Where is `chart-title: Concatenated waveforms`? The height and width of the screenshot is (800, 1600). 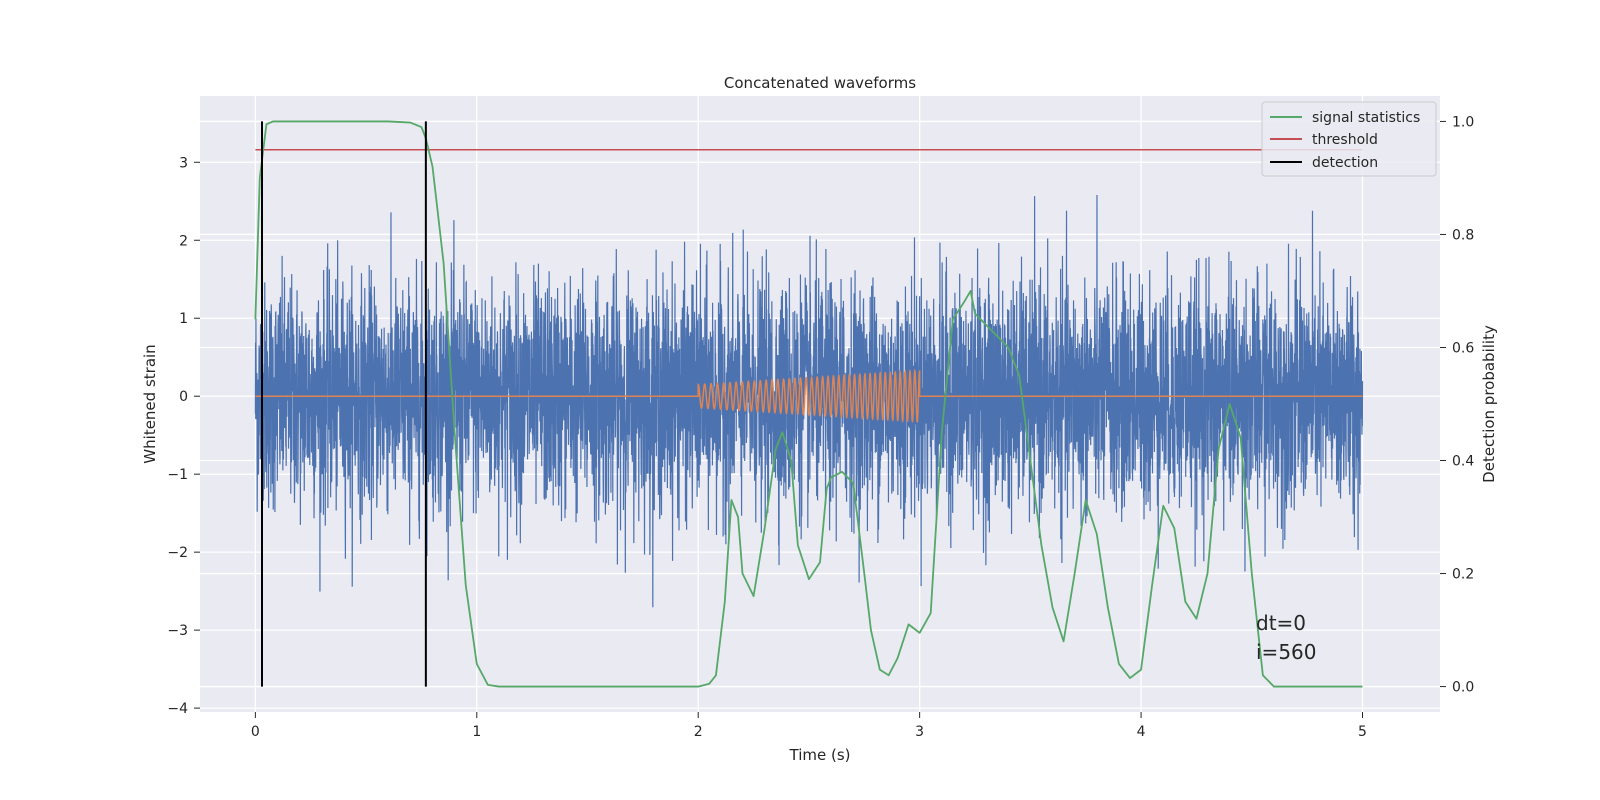
chart-title: Concatenated waveforms is located at coordinates (820, 83).